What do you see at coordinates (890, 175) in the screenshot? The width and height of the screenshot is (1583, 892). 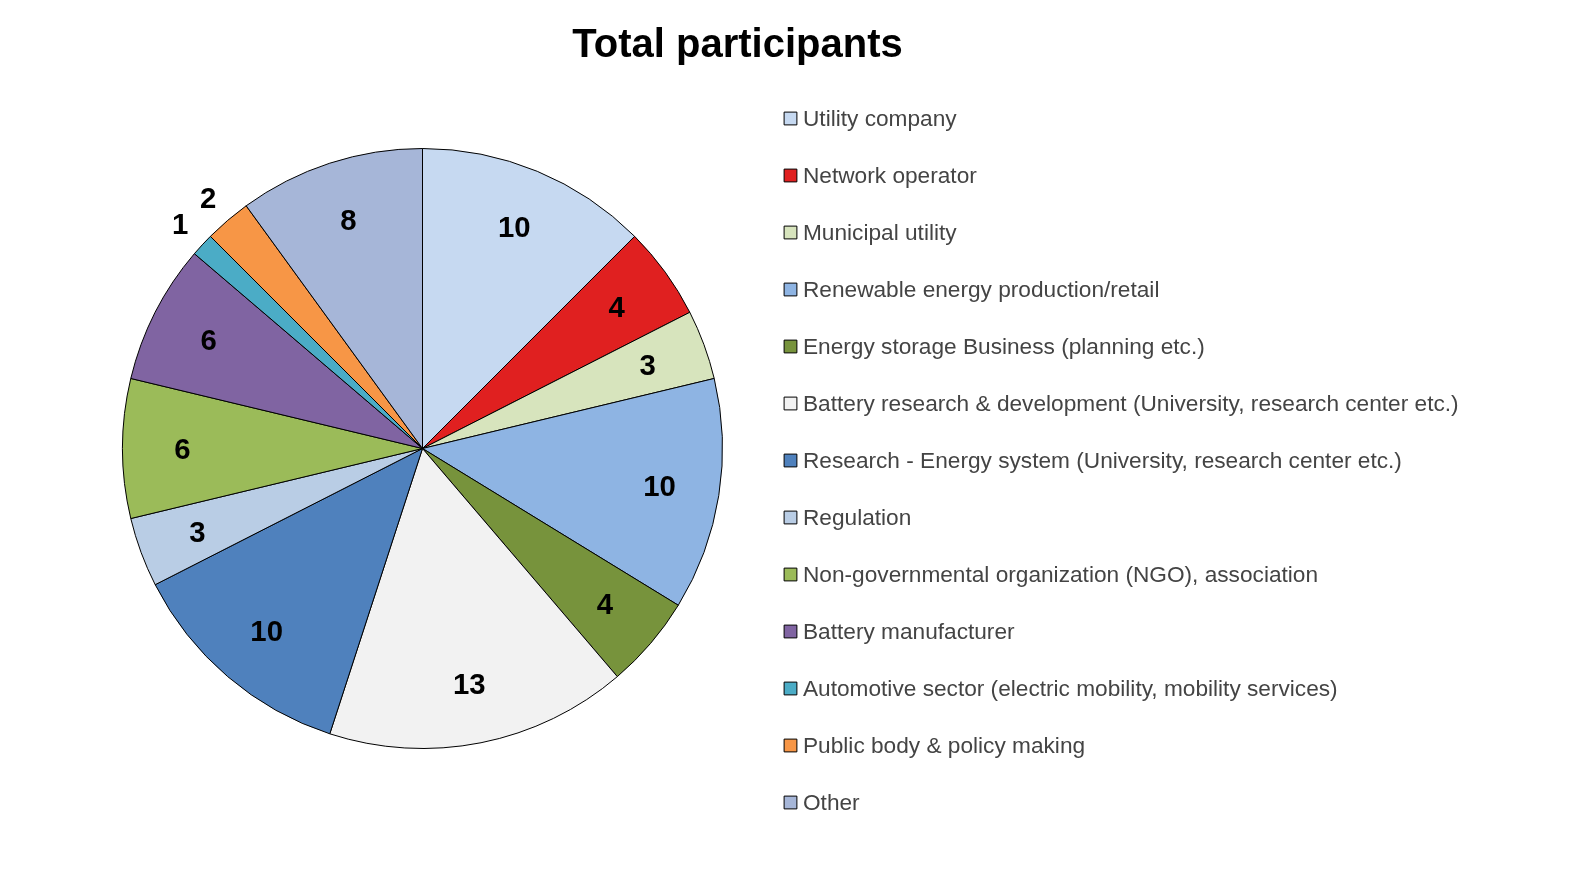 I see `legend-label: Network operator` at bounding box center [890, 175].